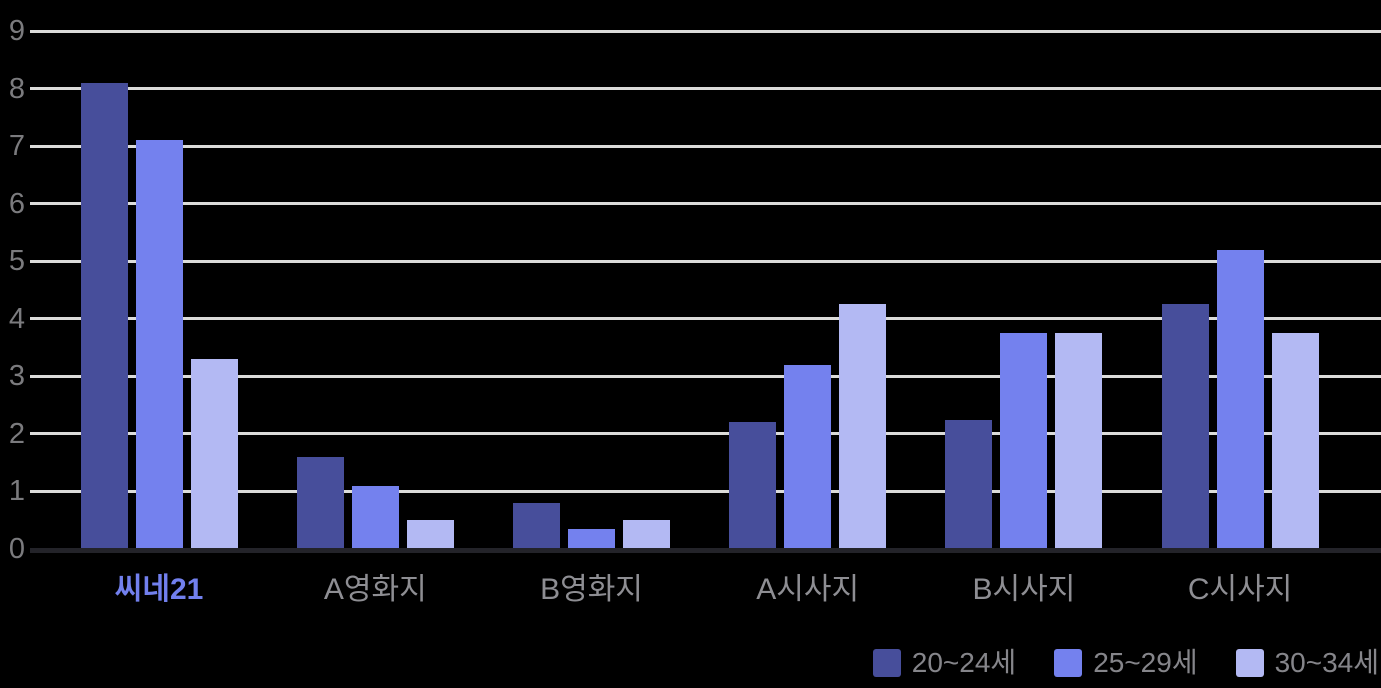 The height and width of the screenshot is (688, 1381). Describe the element at coordinates (159, 589) in the screenshot. I see `x-category-label: 씨네21` at that location.